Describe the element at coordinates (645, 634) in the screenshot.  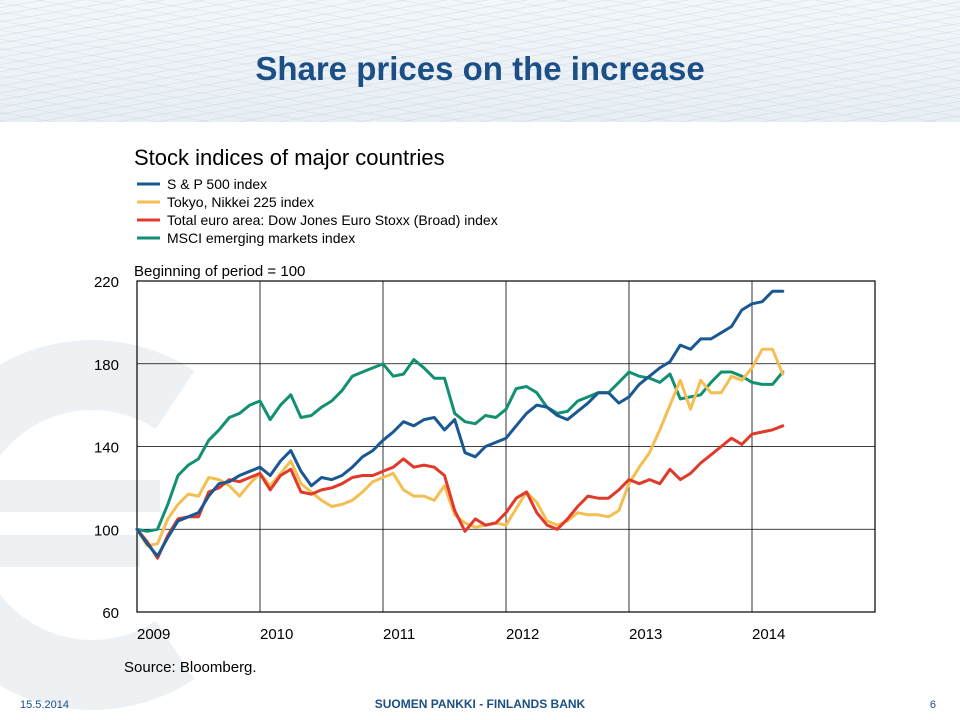
I see `x-tick-label: 2013` at that location.